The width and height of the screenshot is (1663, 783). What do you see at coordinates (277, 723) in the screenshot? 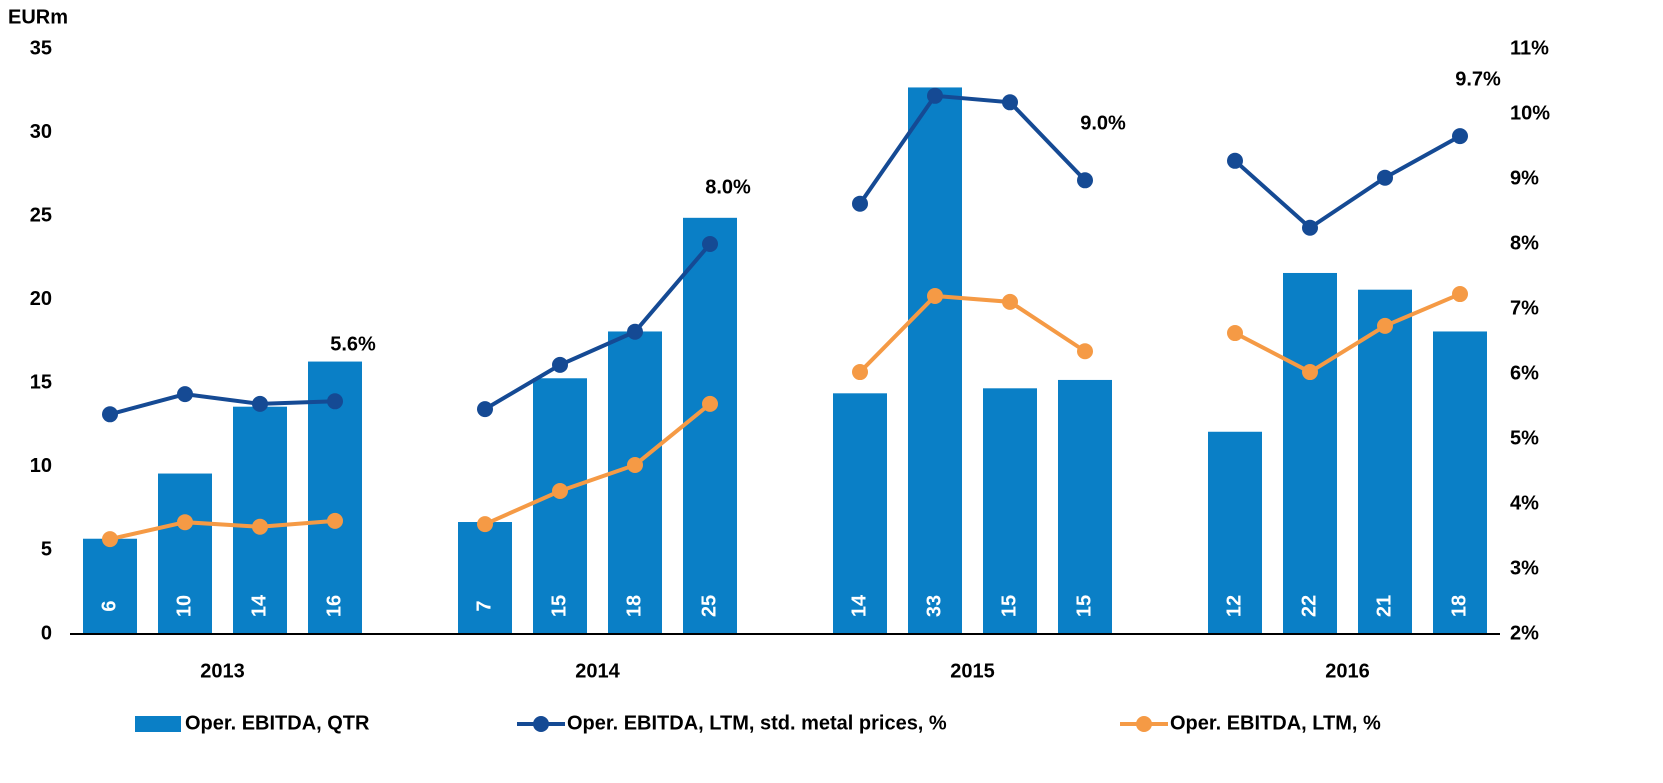
I see `legend-label: Oper. EBITDA, QTR` at bounding box center [277, 723].